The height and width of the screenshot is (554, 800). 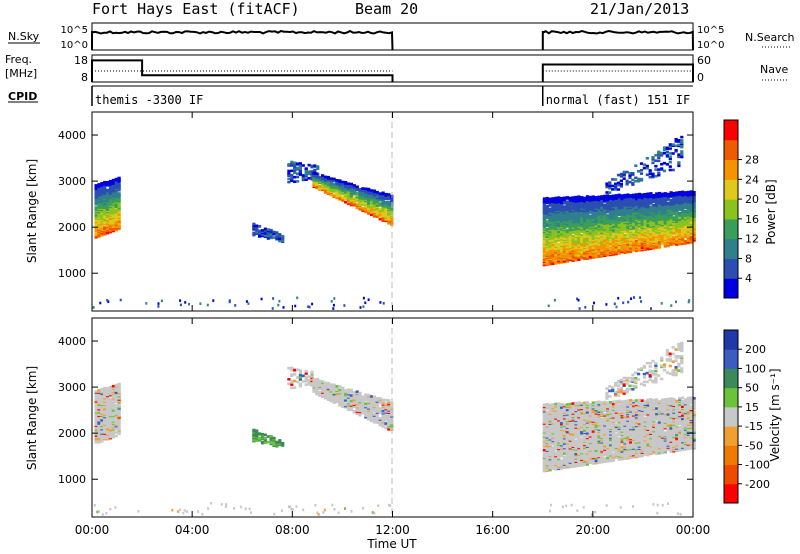 I want to click on colorbar-tick-label: 24, so click(x=752, y=179).